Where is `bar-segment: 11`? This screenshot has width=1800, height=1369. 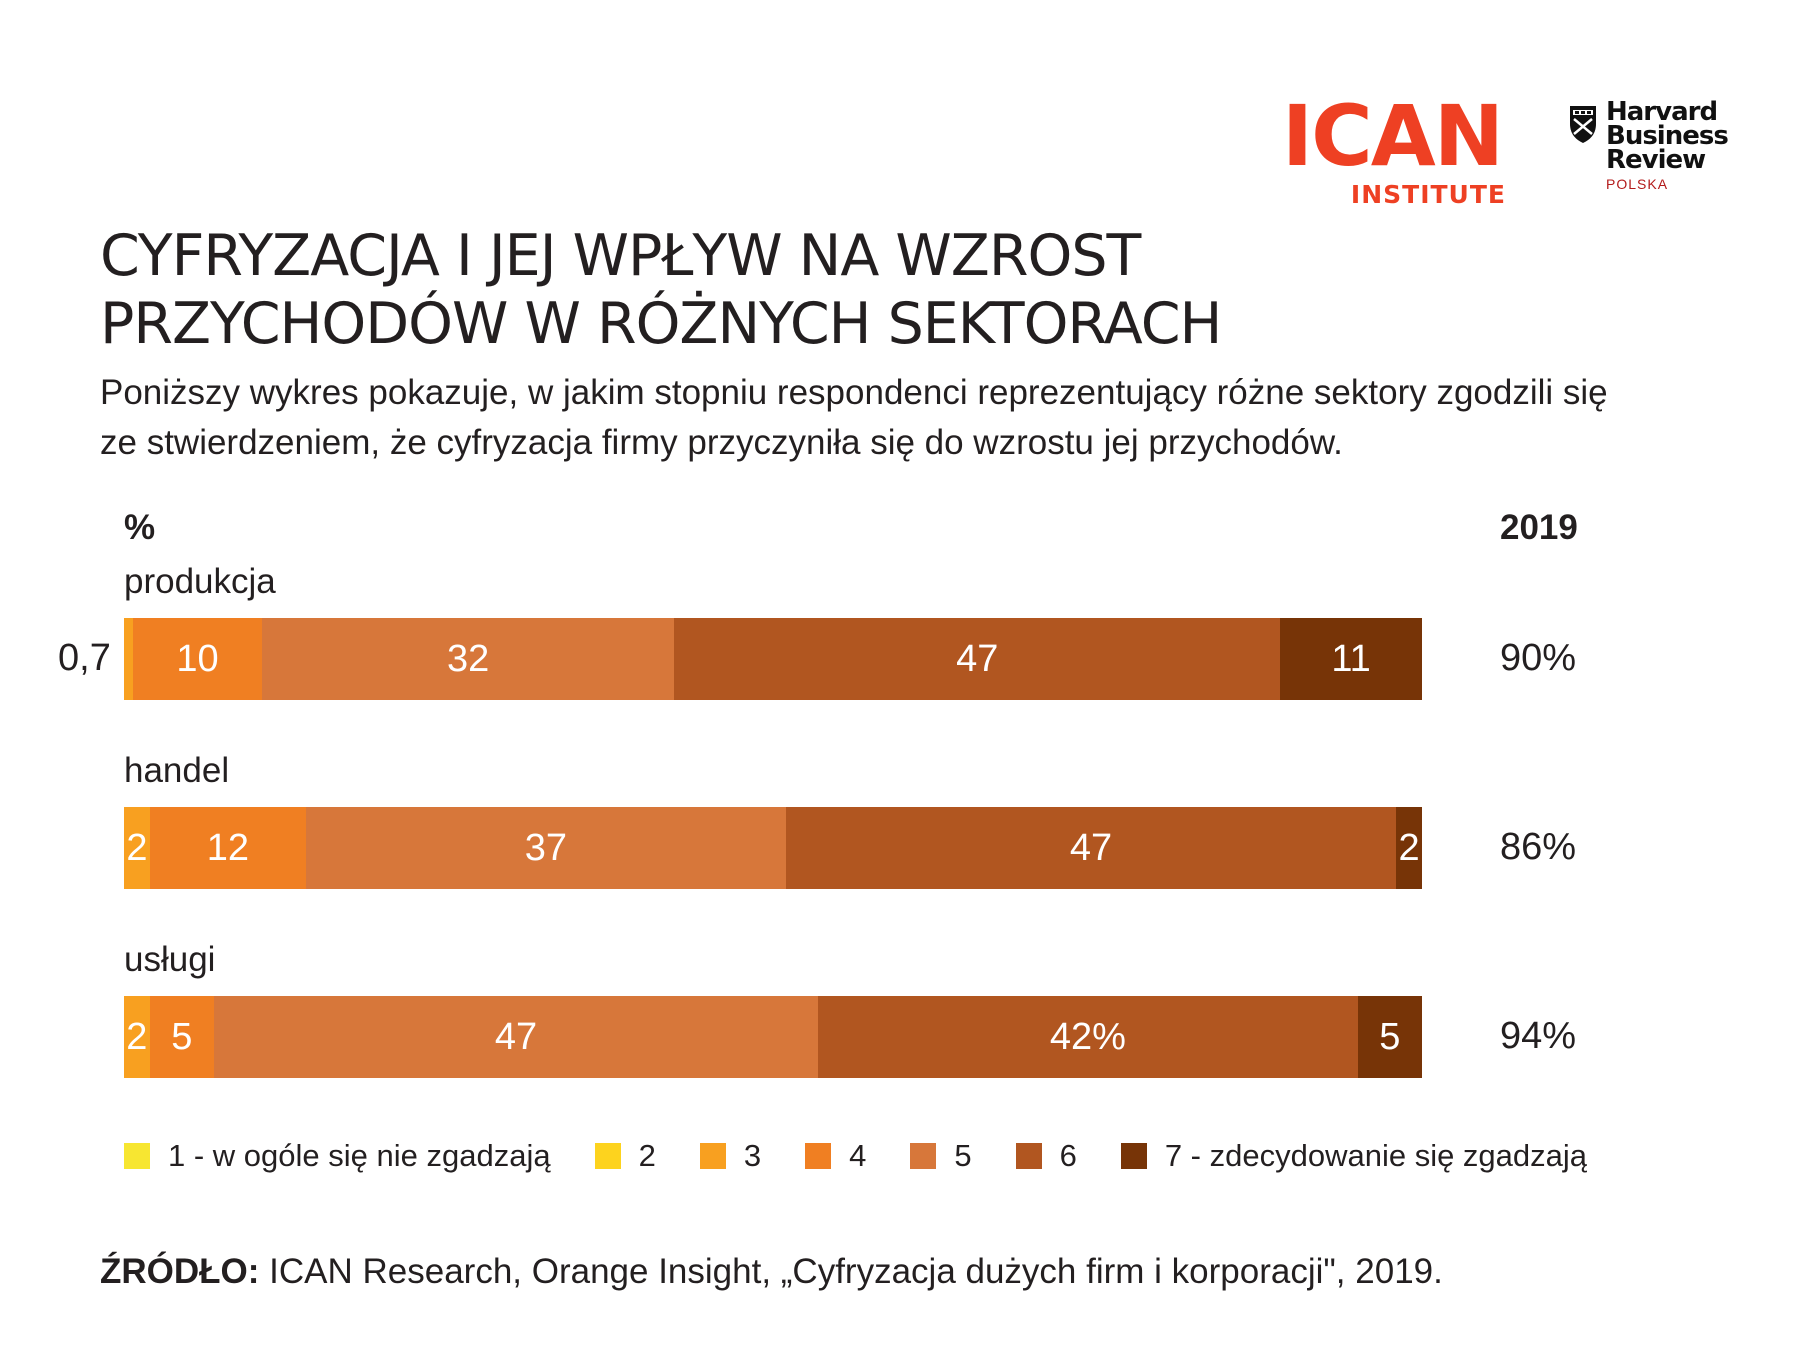
bar-segment: 11 is located at coordinates (1351, 659).